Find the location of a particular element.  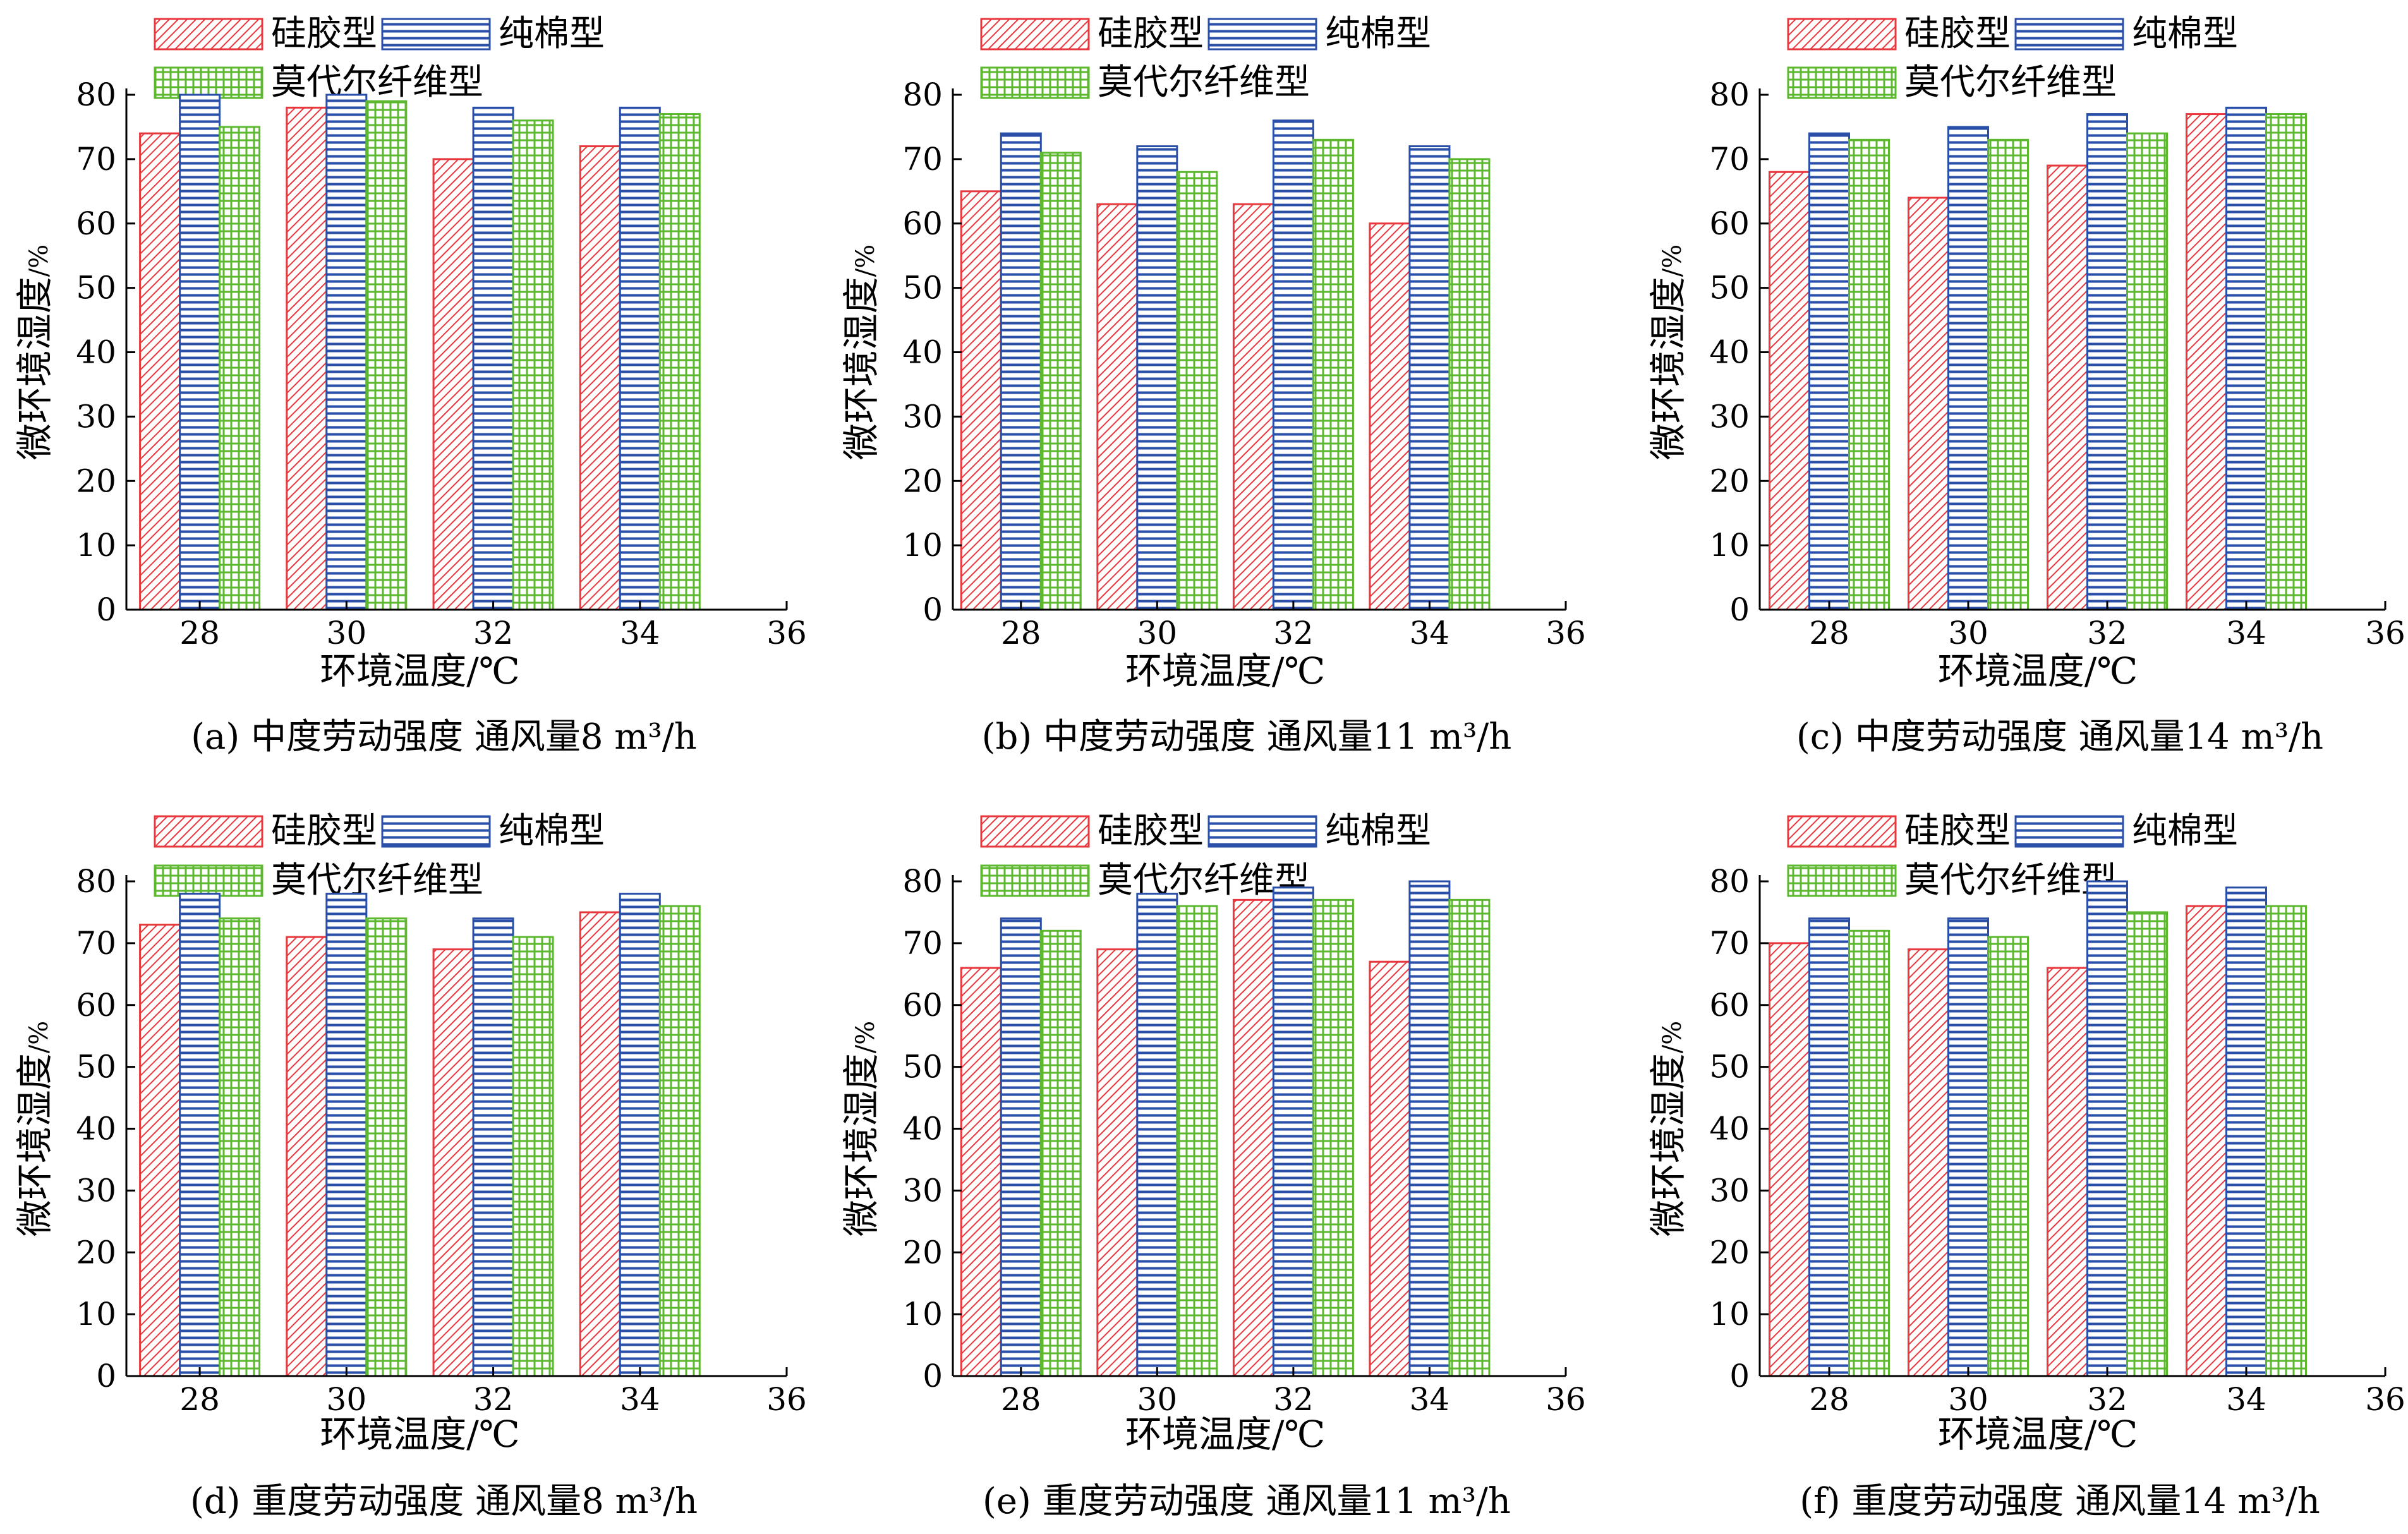

legend-swatch-cotton is located at coordinates (436, 831).